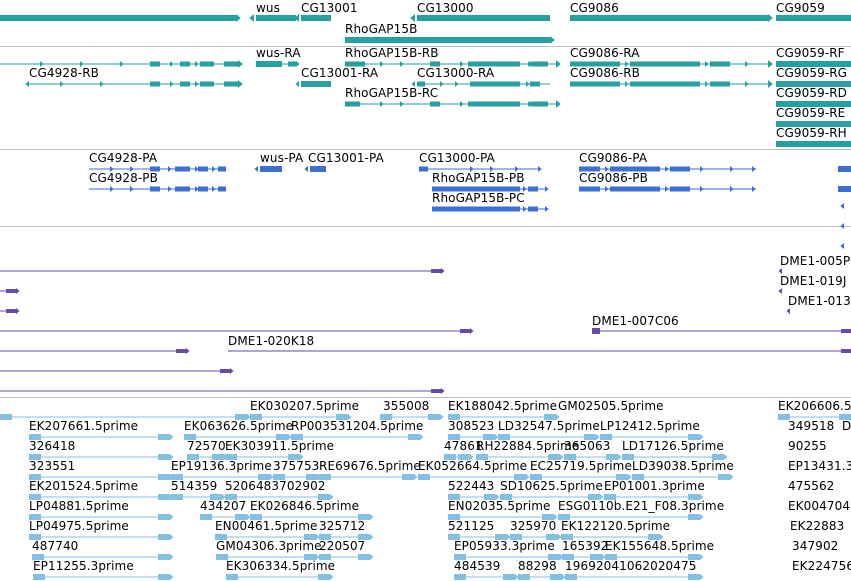  Describe the element at coordinates (282, 158) in the screenshot. I see `feature-label-wus-pa: wus-PA` at that location.